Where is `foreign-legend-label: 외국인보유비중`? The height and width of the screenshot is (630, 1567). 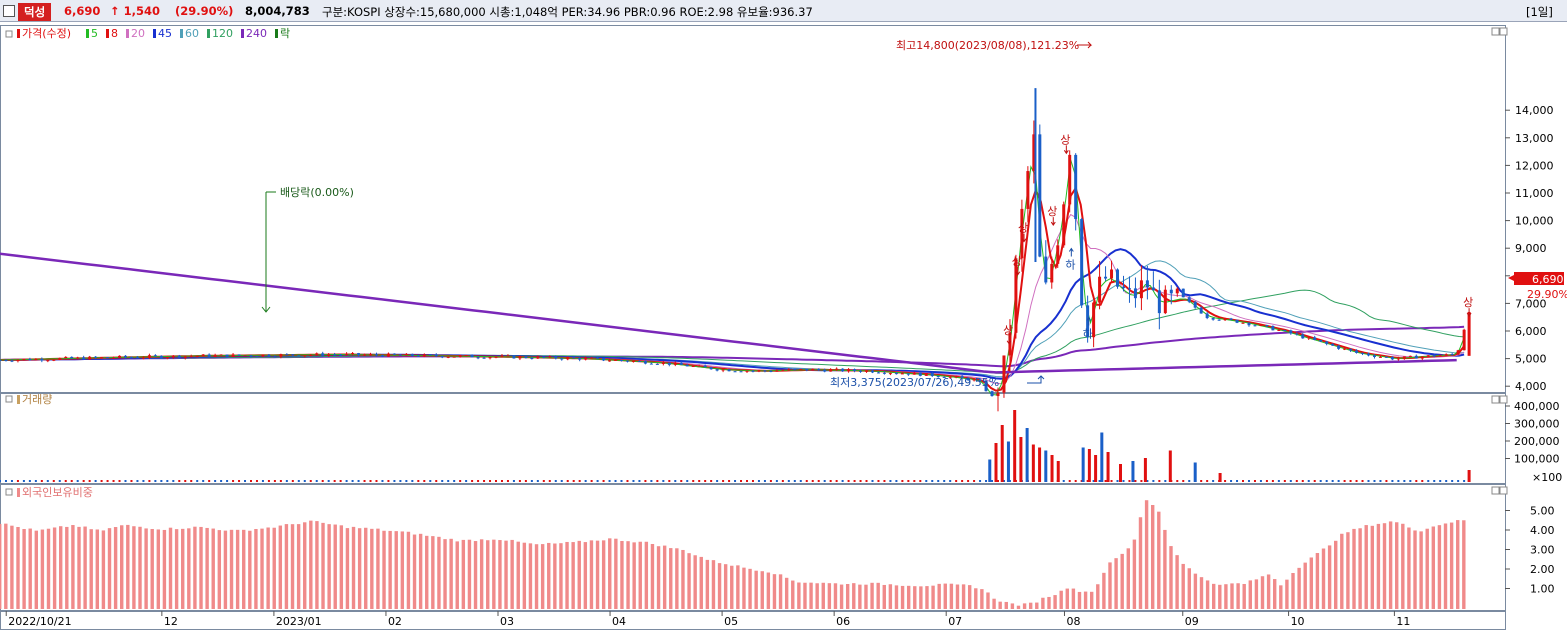
foreign-legend-label: 외국인보유비중 is located at coordinates (57, 492).